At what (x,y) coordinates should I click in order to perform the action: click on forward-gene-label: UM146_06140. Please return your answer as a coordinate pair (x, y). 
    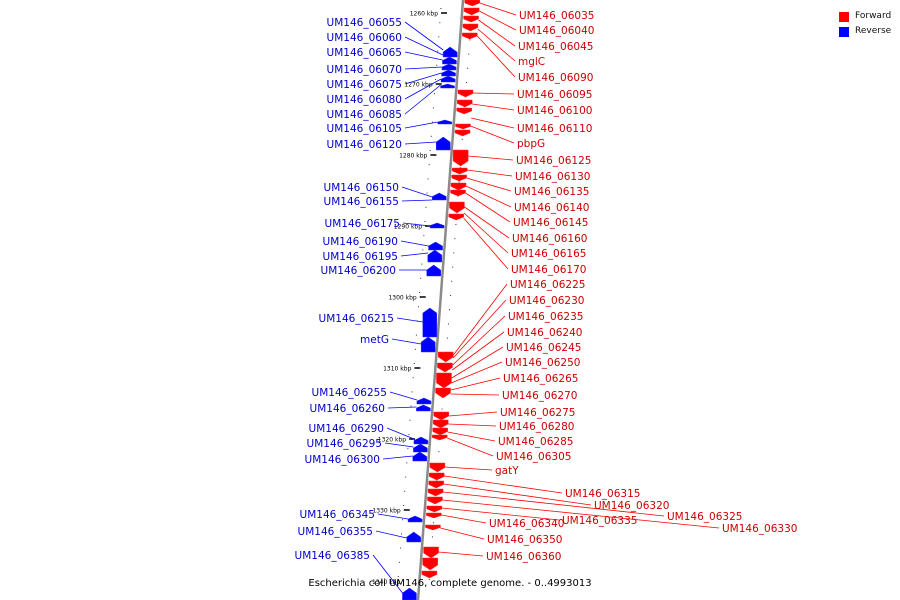
    Looking at the image, I should click on (551, 208).